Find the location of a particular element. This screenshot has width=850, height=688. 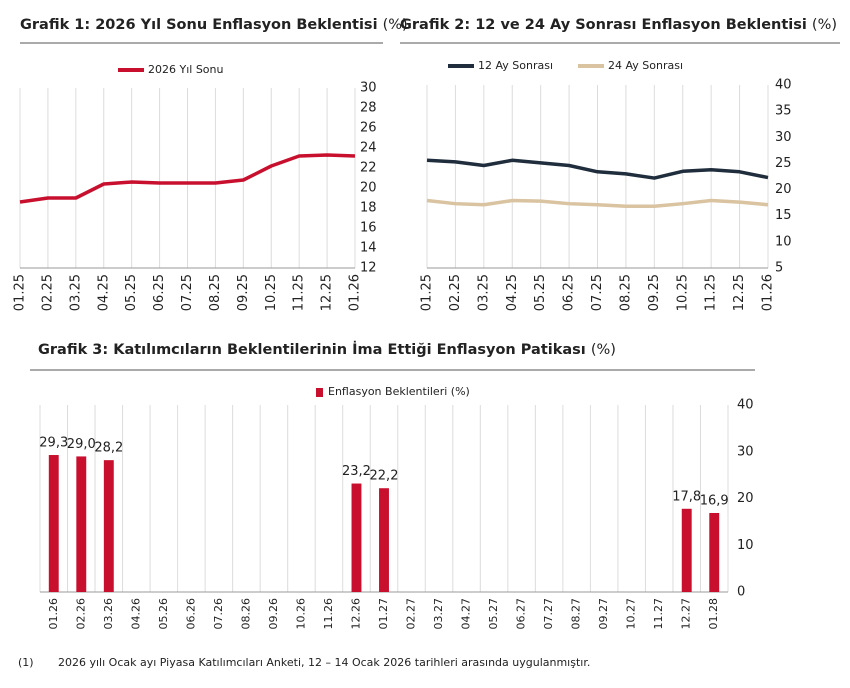

legend-label: Enflasyon Beklentileri (%) is located at coordinates (399, 391).